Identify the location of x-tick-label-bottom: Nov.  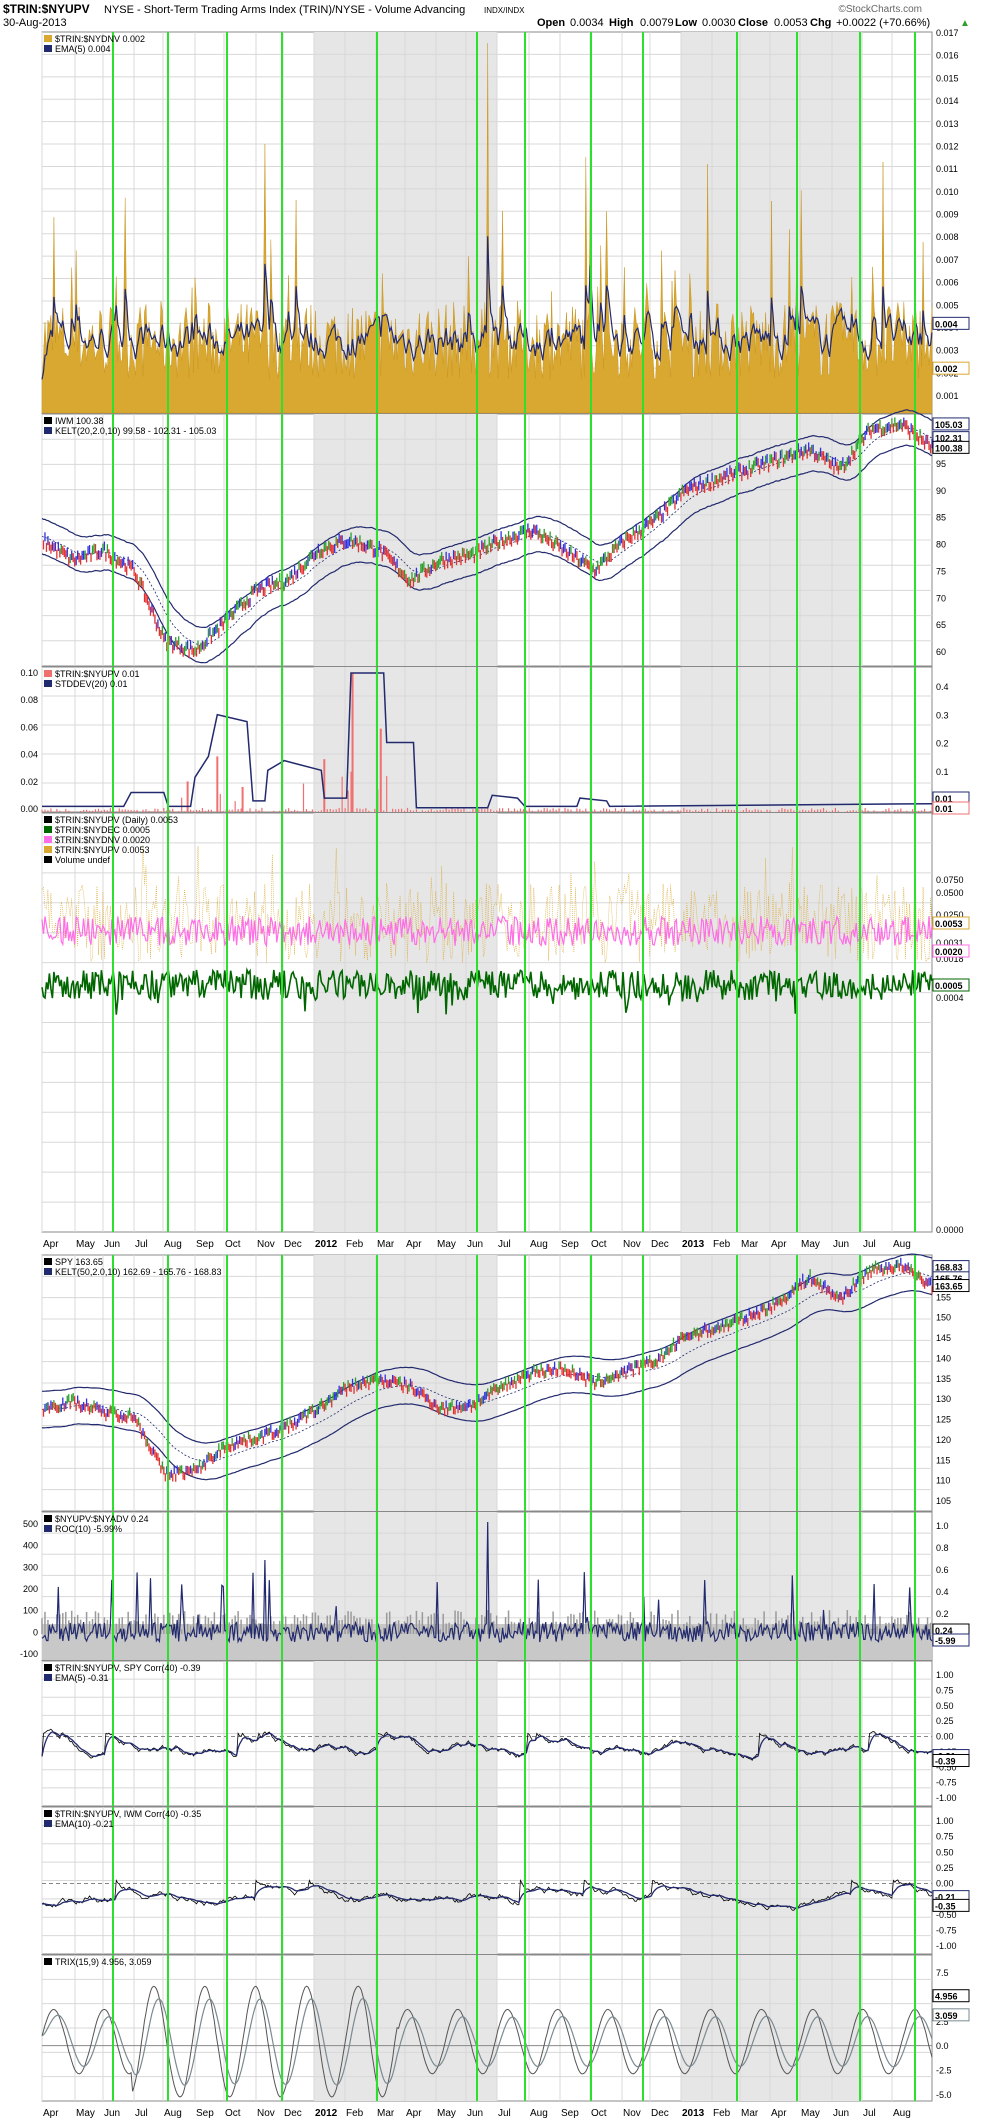
(266, 2113).